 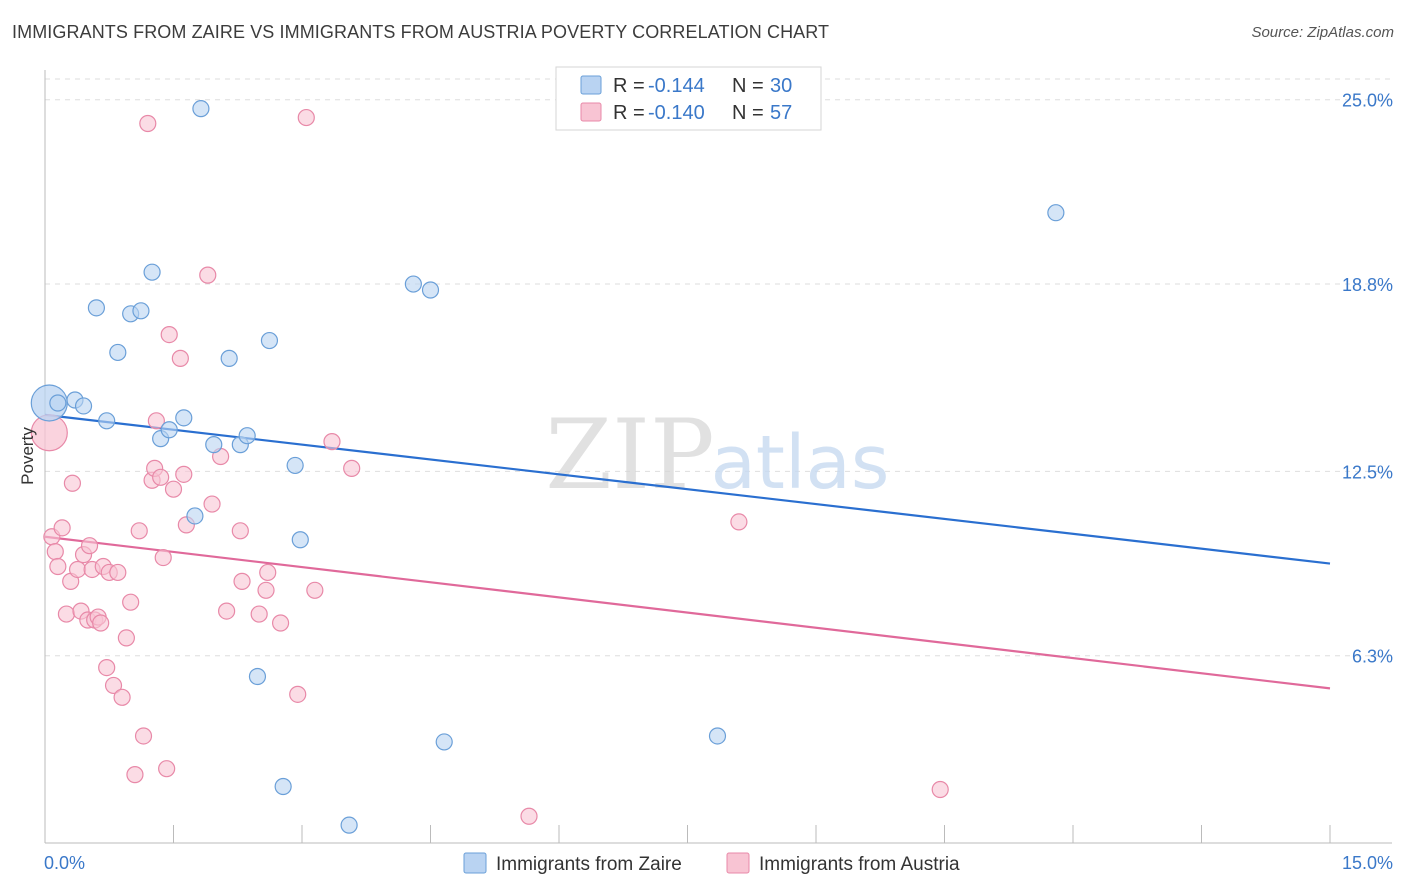 I want to click on x-tick-label-min: 0.0%, so click(x=64, y=863).